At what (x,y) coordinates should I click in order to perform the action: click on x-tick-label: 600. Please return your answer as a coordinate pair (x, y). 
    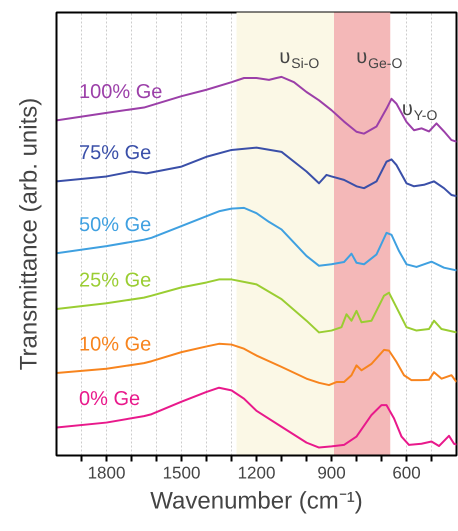
    Looking at the image, I should click on (406, 473).